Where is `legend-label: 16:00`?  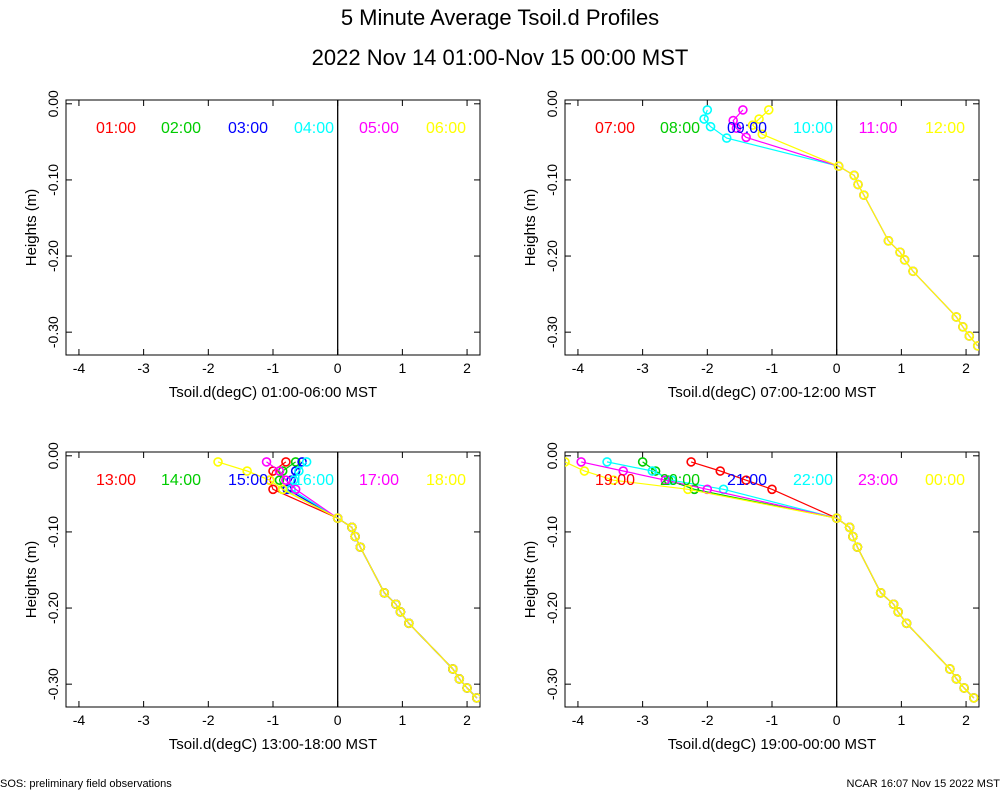 legend-label: 16:00 is located at coordinates (314, 480).